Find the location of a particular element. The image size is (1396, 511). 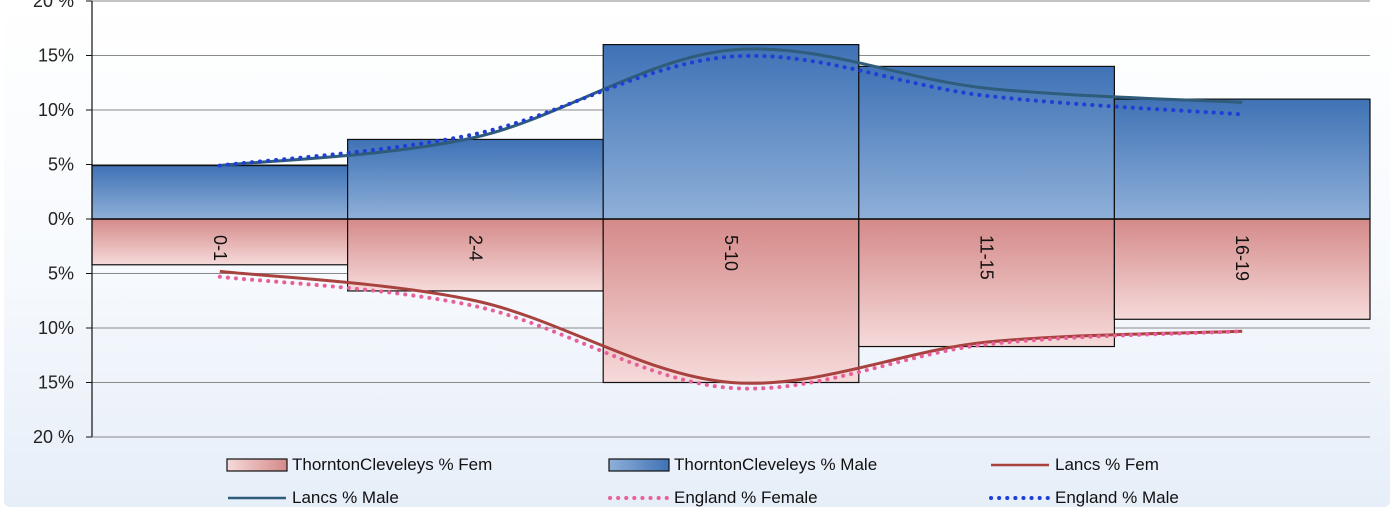

legend-item: Lancs % Male is located at coordinates (312, 497).